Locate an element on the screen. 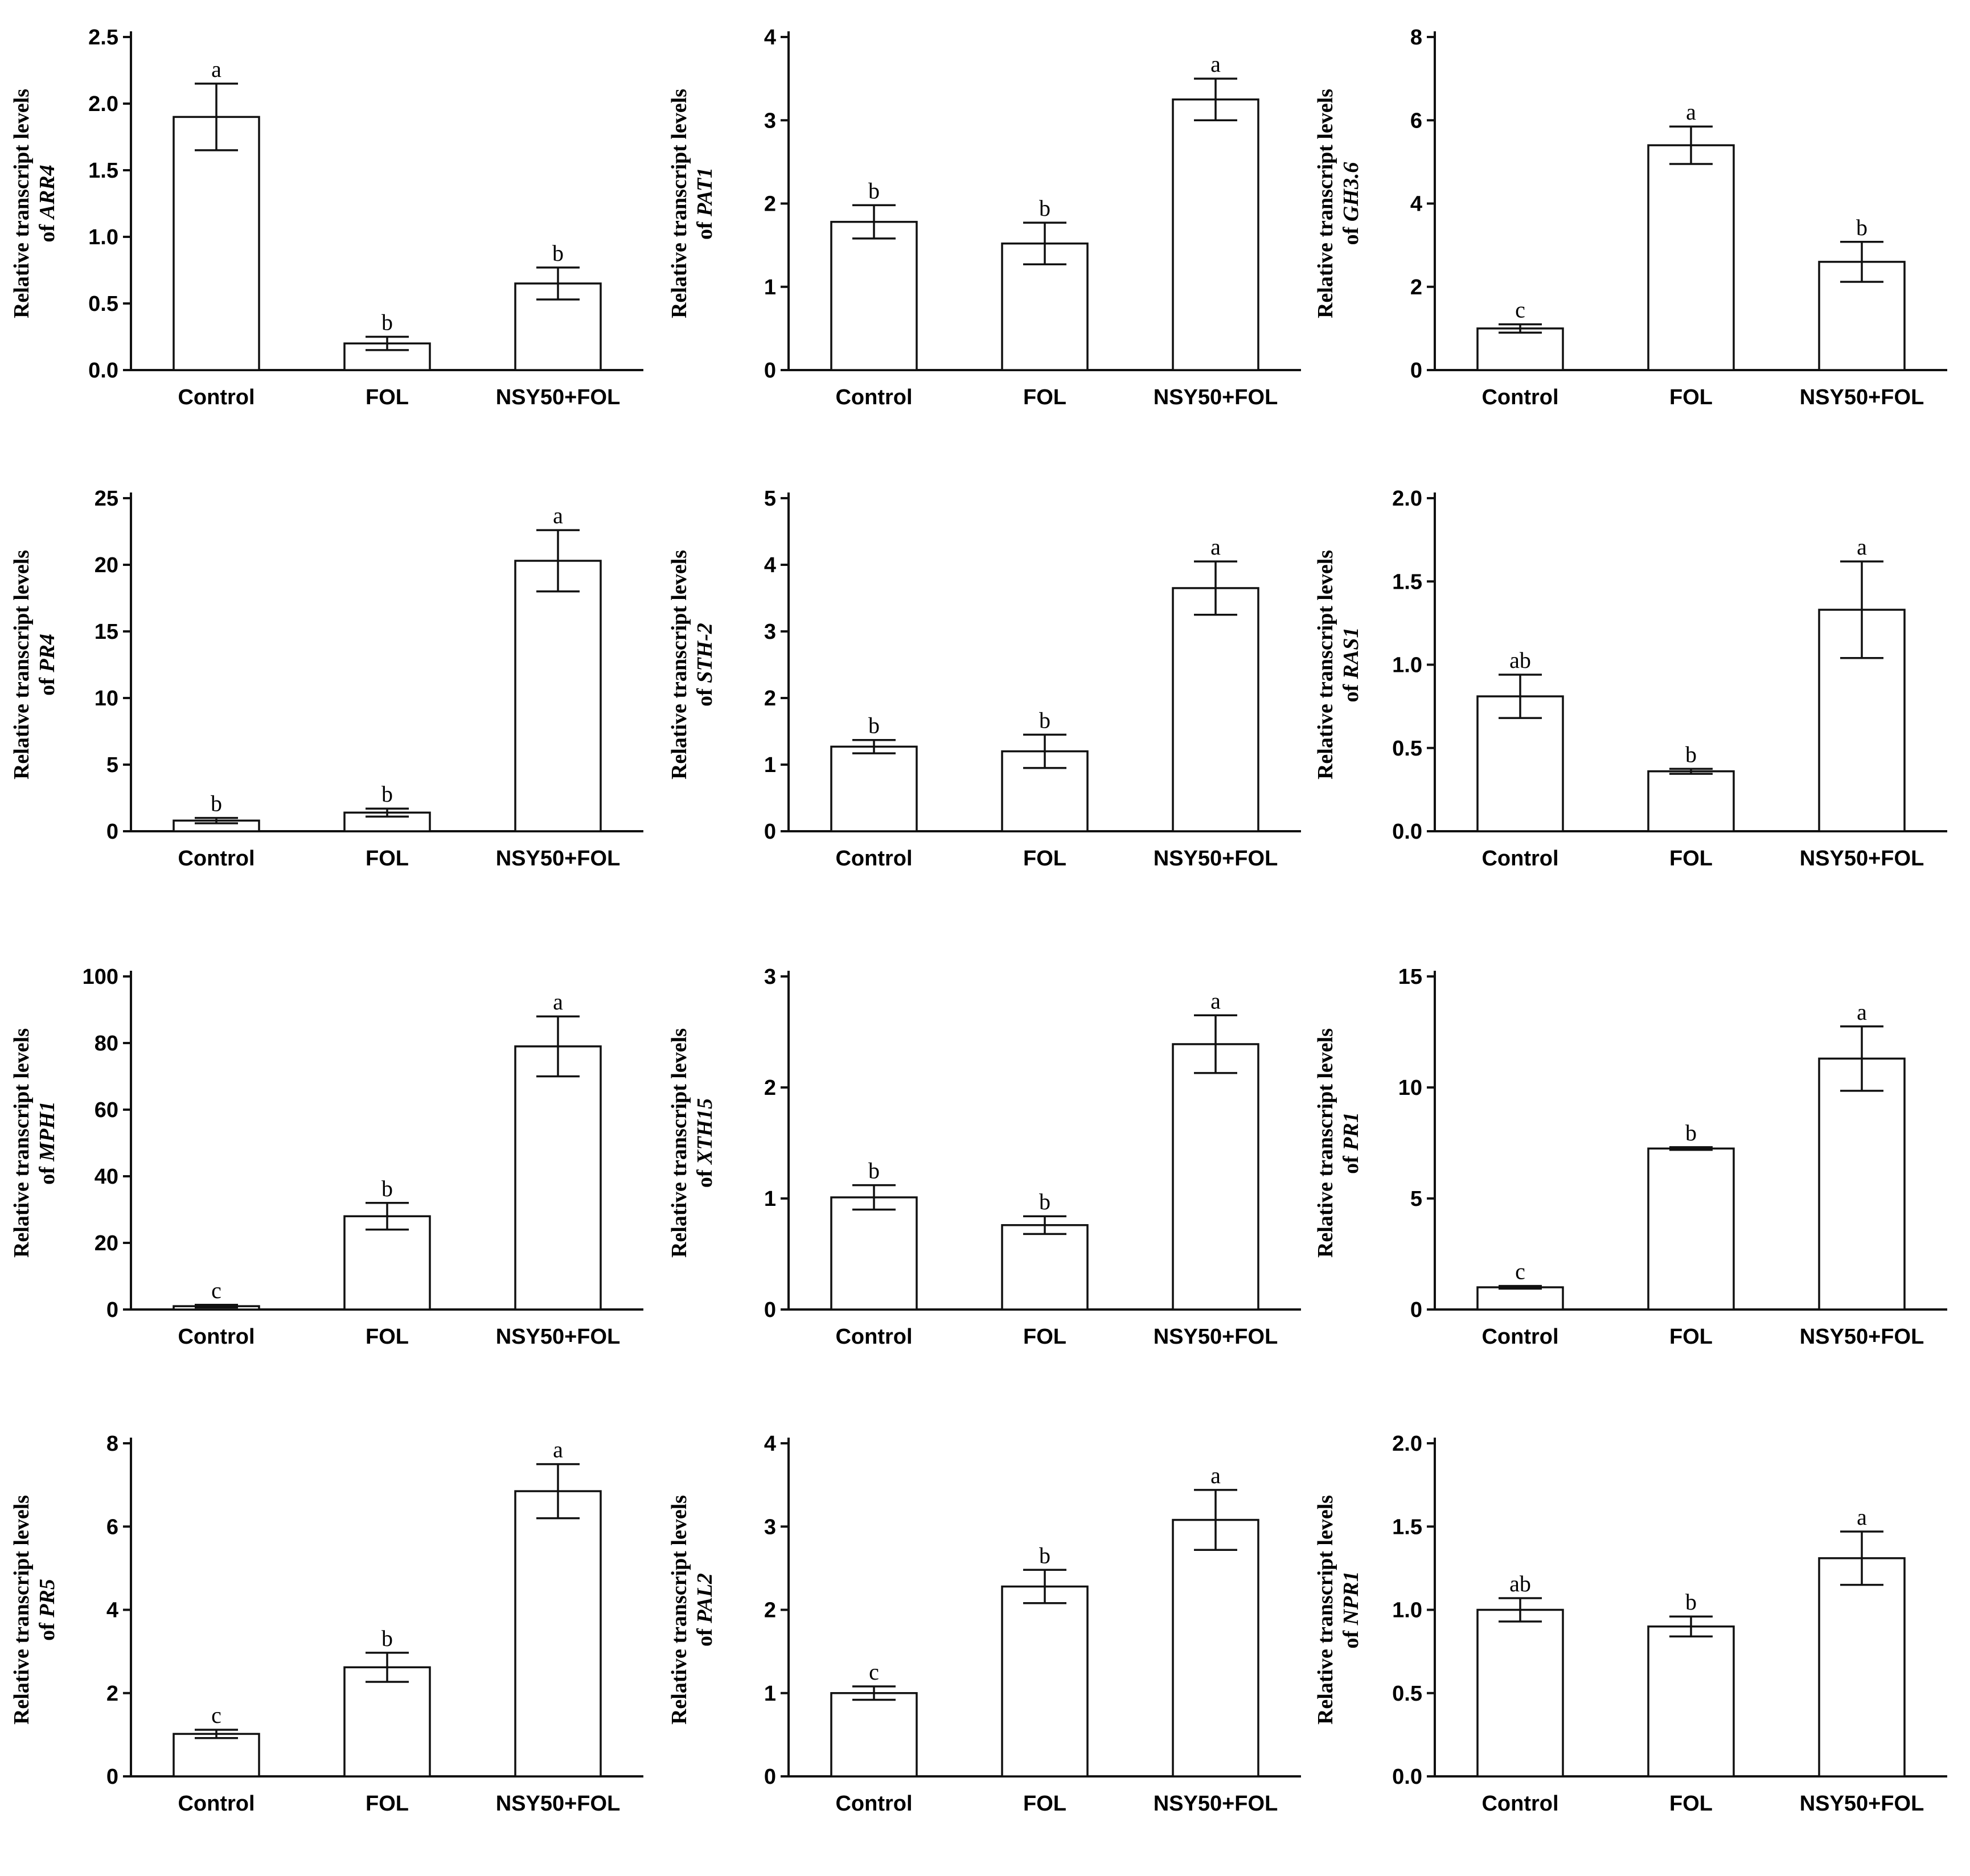 The image size is (1970, 1876). y-tick-label: 15 is located at coordinates (1410, 977).